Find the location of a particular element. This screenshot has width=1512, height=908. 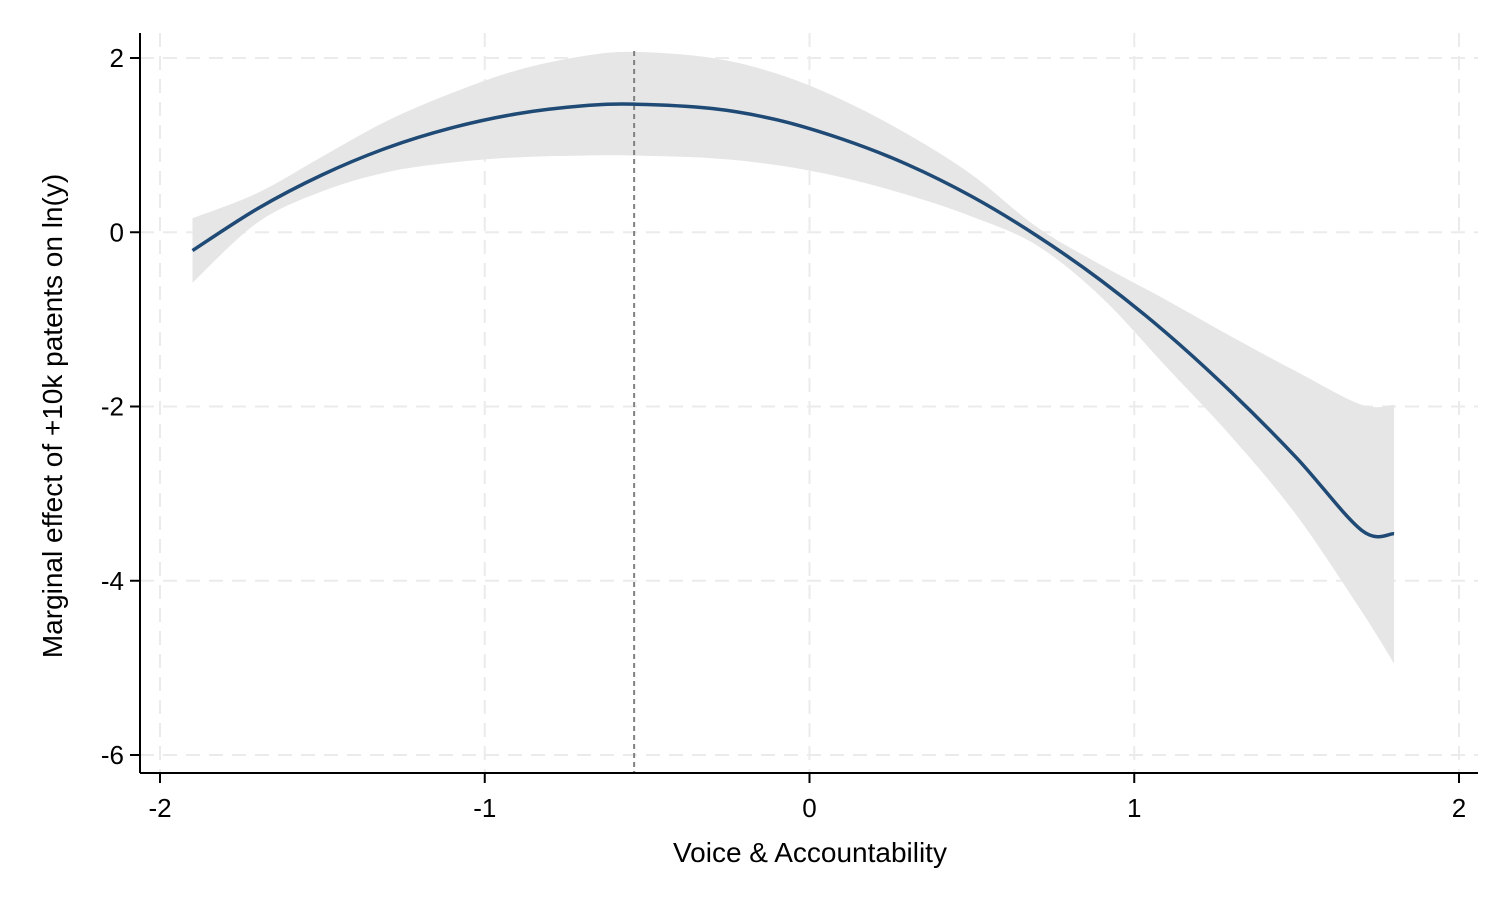

y-tick-label: -6 is located at coordinates (112, 755).